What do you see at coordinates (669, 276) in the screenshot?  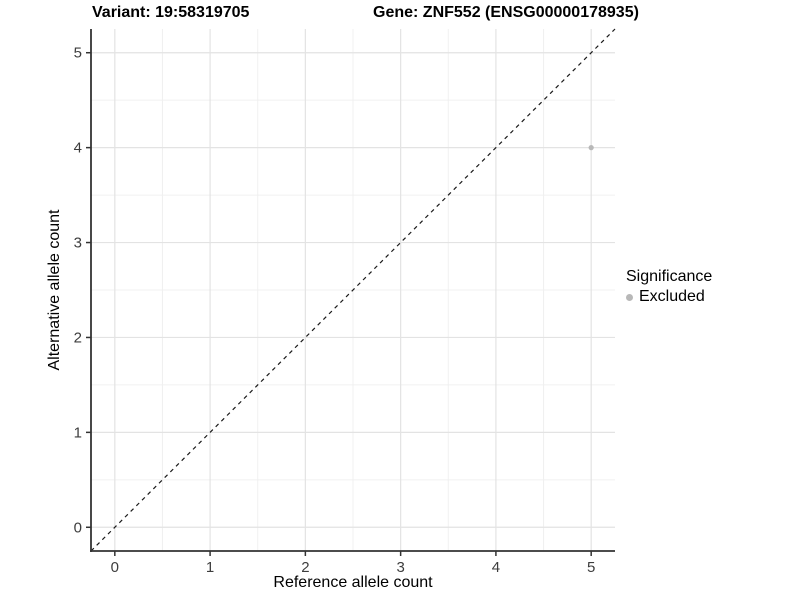 I see `legend-title: Significance` at bounding box center [669, 276].